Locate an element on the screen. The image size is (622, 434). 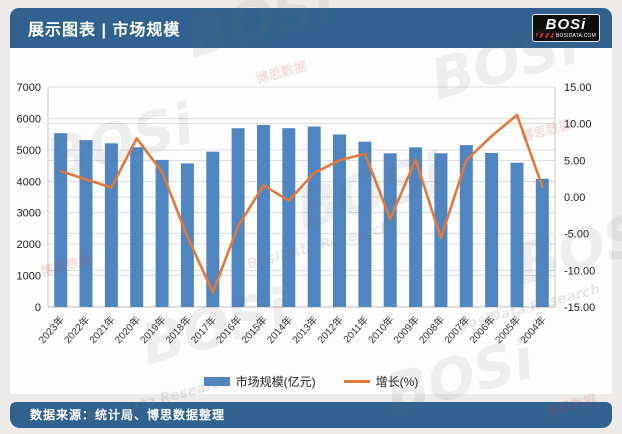
x-axis-label-2011年: 2011年 is located at coordinates (355, 329).